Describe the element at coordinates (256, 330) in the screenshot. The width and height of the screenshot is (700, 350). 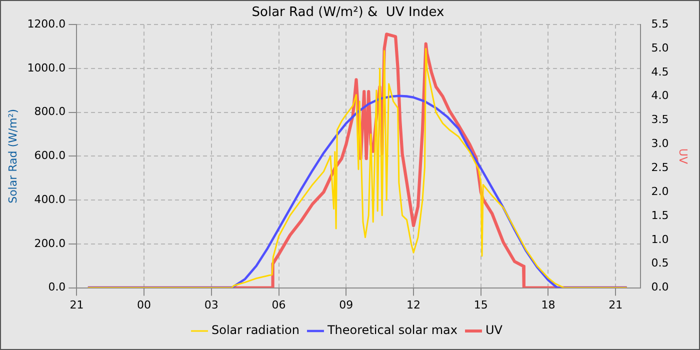
I see `legend-label: Solar radiation` at that location.